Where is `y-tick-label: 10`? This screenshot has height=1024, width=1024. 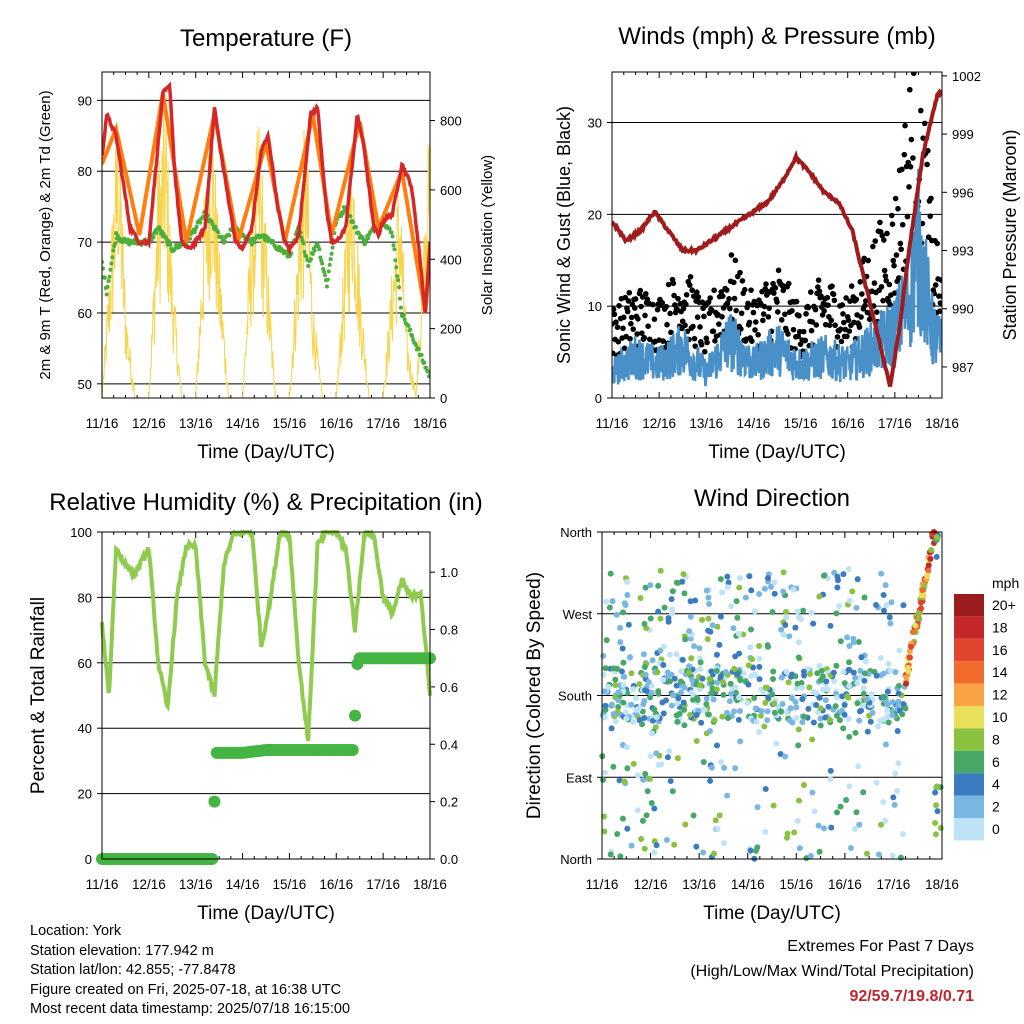
y-tick-label: 10 is located at coordinates (595, 306).